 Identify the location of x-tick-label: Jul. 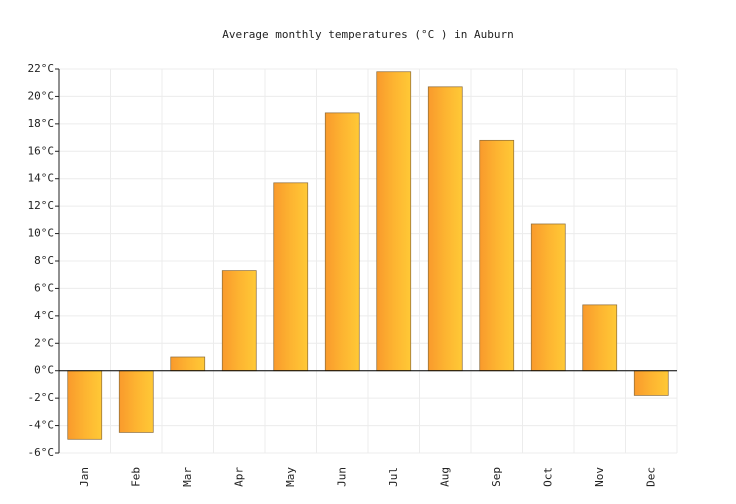
(393, 477).